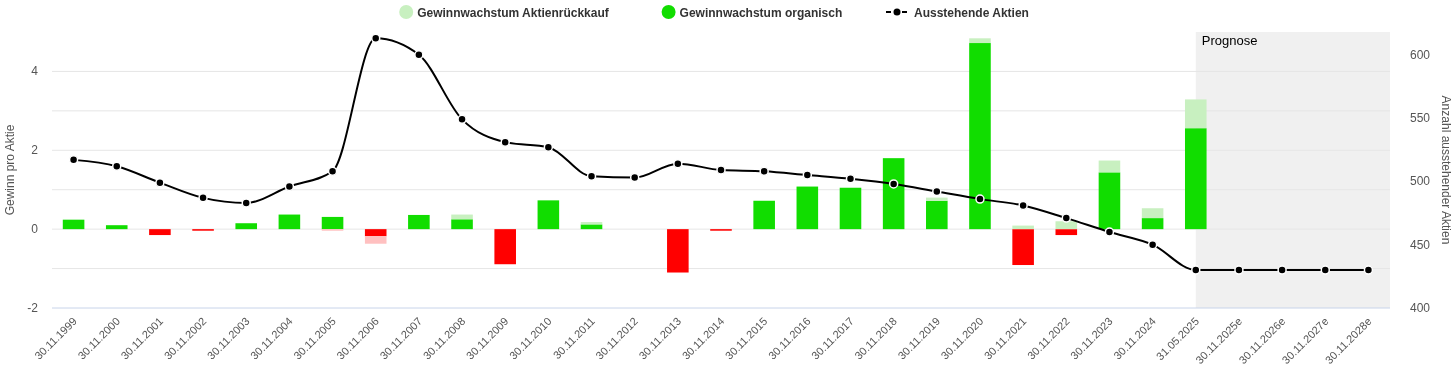 Image resolution: width=1456 pixels, height=383 pixels. Describe the element at coordinates (1420, 244) in the screenshot. I see `y2-tick-label: 450` at that location.